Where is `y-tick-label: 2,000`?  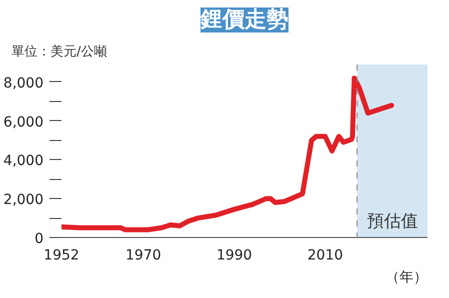
y-tick-label: 2,000 is located at coordinates (23, 200).